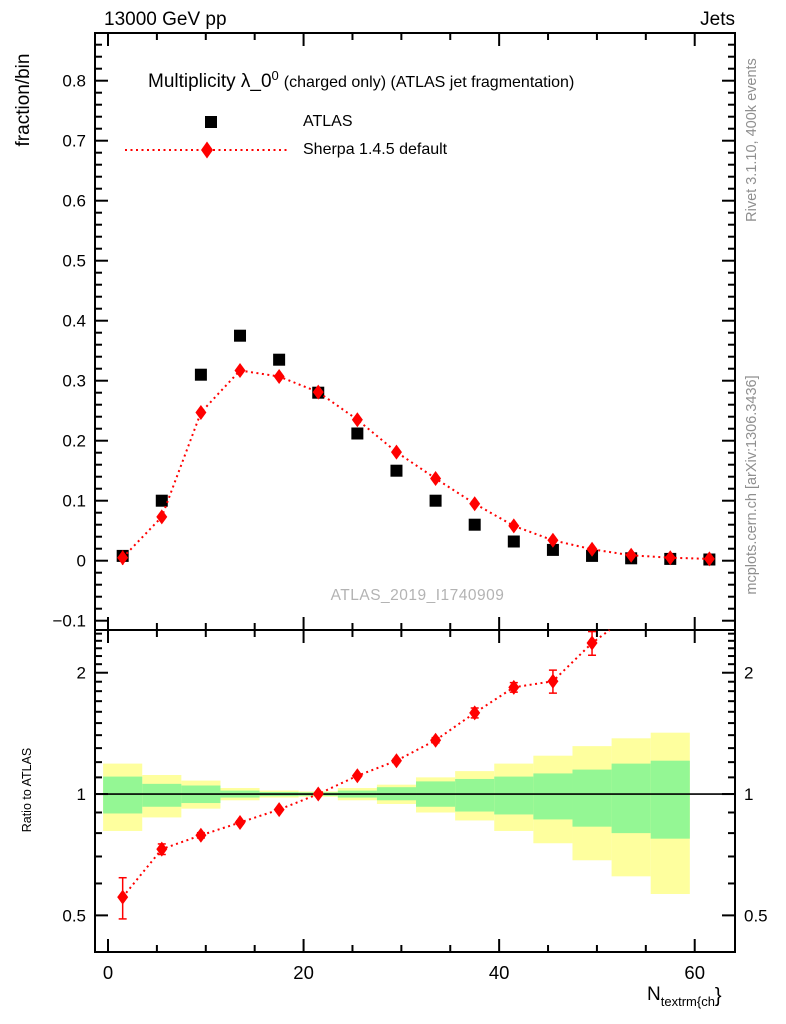  What do you see at coordinates (375, 149) in the screenshot?
I see `legend-label-sherpa: Sherpa 1.4.5 default` at bounding box center [375, 149].